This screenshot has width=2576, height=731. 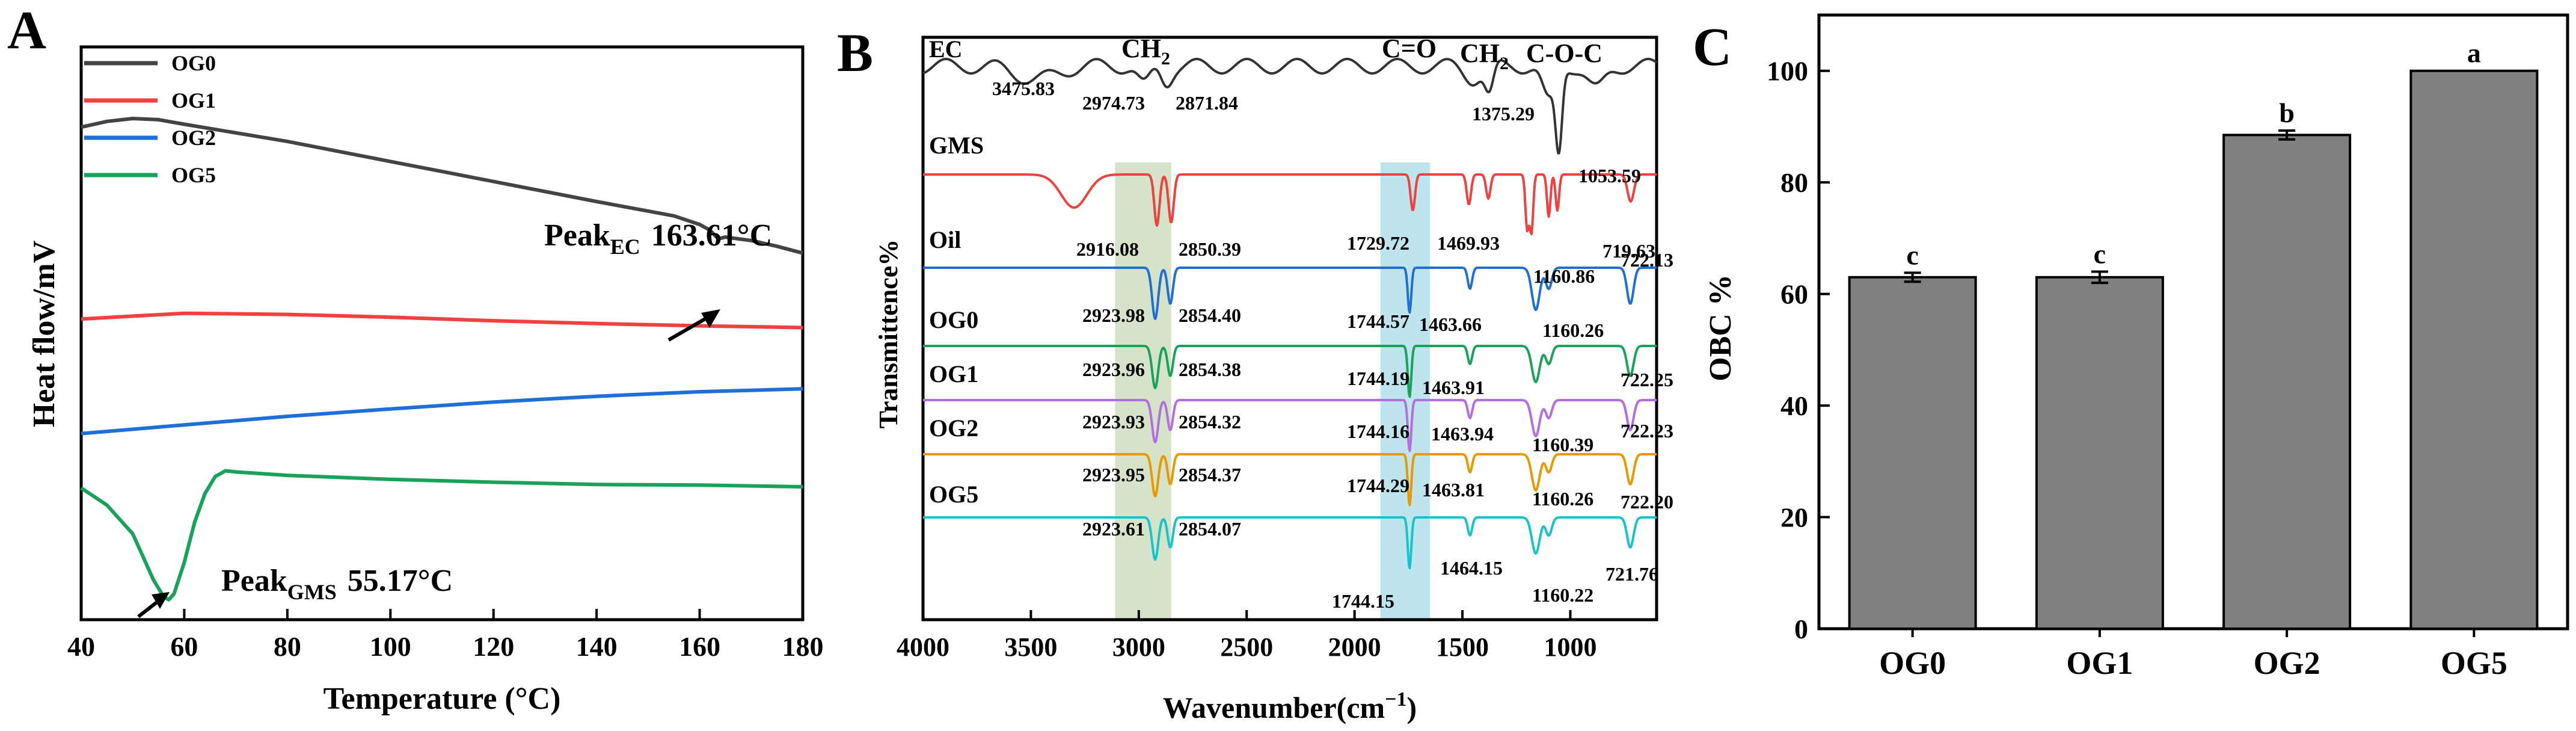 What do you see at coordinates (1794, 405) in the screenshot?
I see `panel-c-y-tick-label: 40` at bounding box center [1794, 405].